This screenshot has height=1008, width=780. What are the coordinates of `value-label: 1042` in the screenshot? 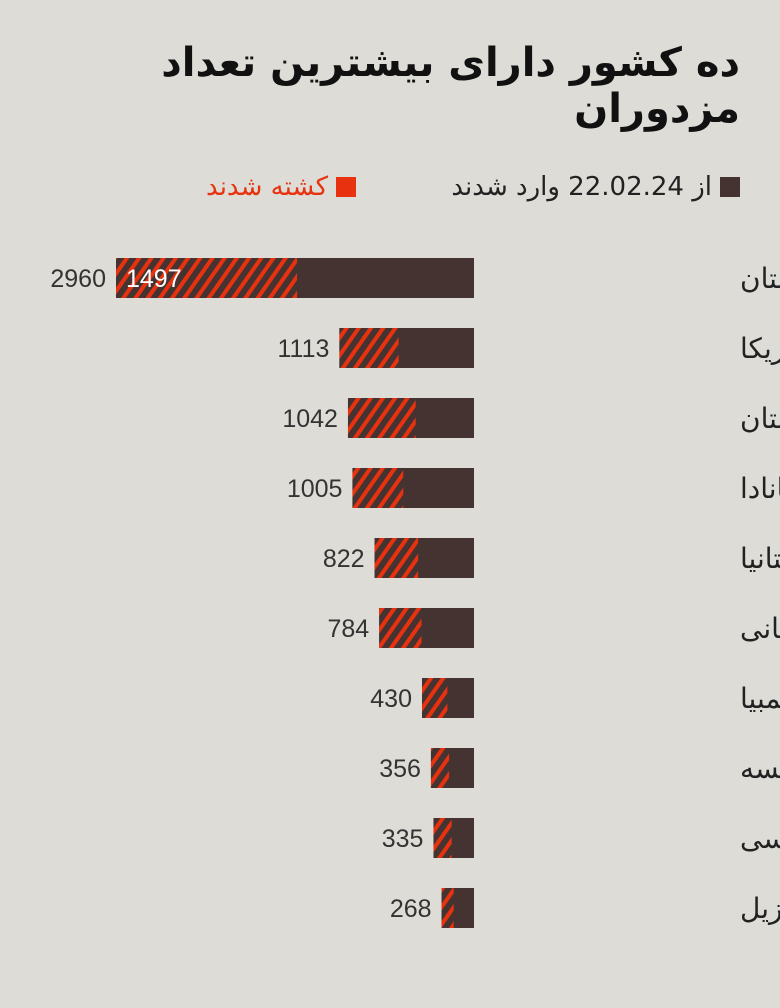 It's located at (310, 419).